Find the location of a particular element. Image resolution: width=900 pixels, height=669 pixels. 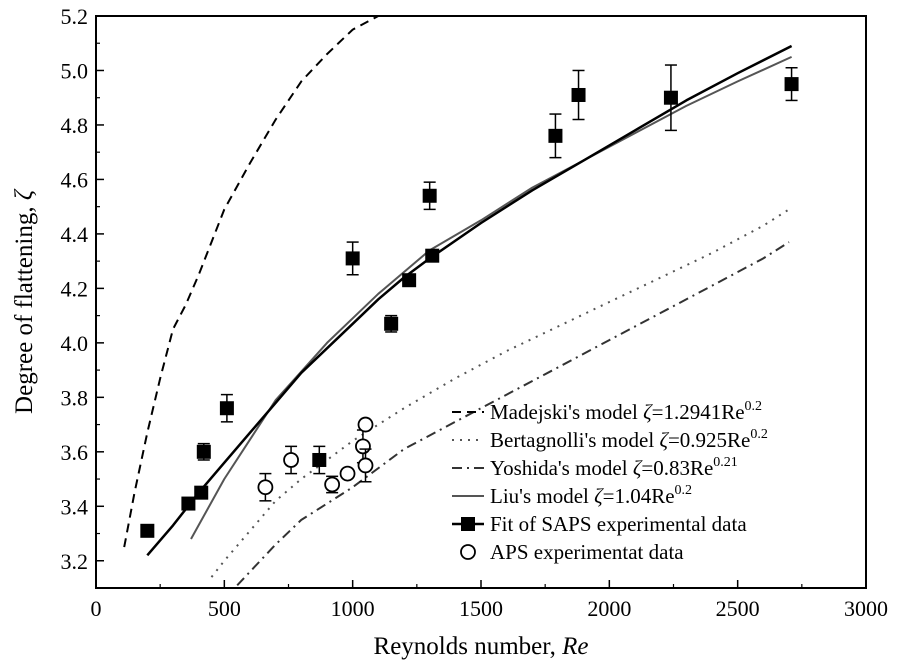

y-tick-label: 5.0 is located at coordinates (75, 70).